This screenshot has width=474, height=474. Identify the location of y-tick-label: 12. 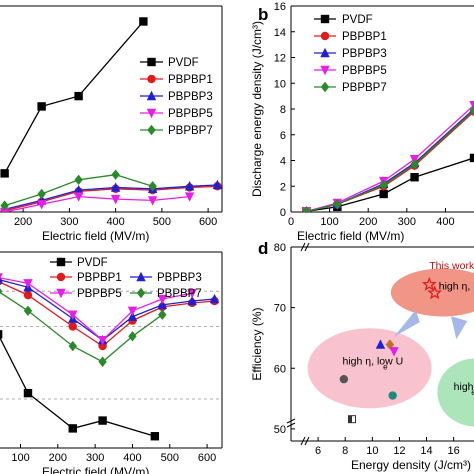
(280, 59).